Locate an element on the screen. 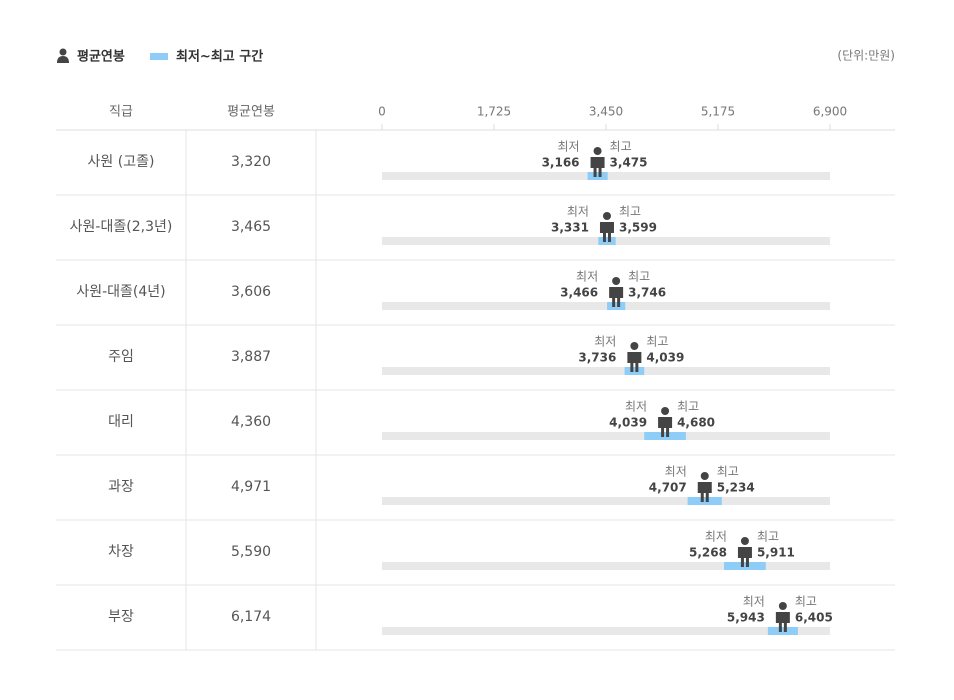 This screenshot has height=700, width=954. x-tick-label: 6,900 is located at coordinates (830, 112).